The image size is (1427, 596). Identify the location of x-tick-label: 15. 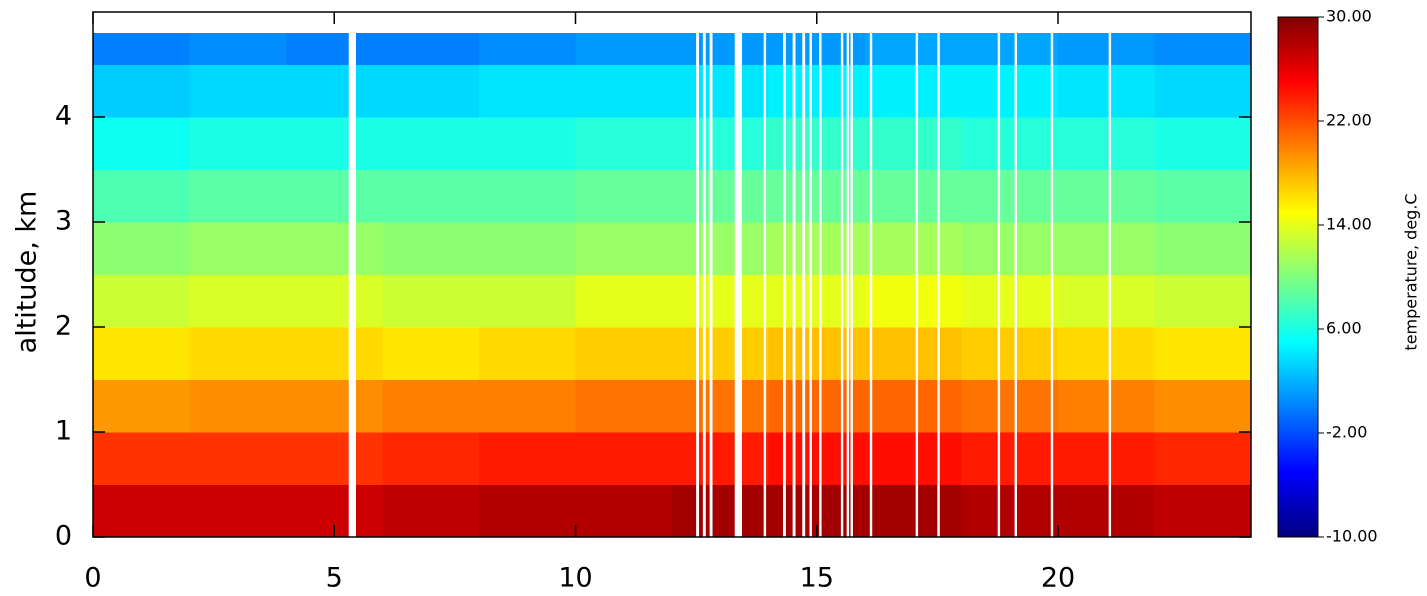
(817, 578).